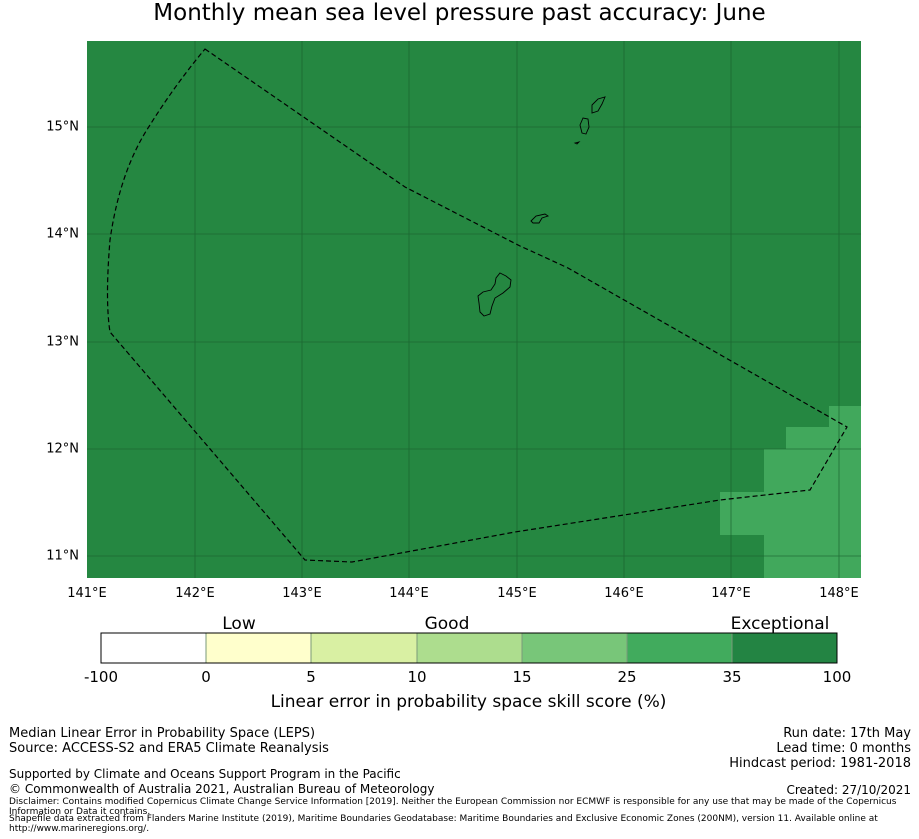 The width and height of the screenshot is (919, 839). What do you see at coordinates (522, 677) in the screenshot?
I see `colorbar-tick-label: 15` at bounding box center [522, 677].